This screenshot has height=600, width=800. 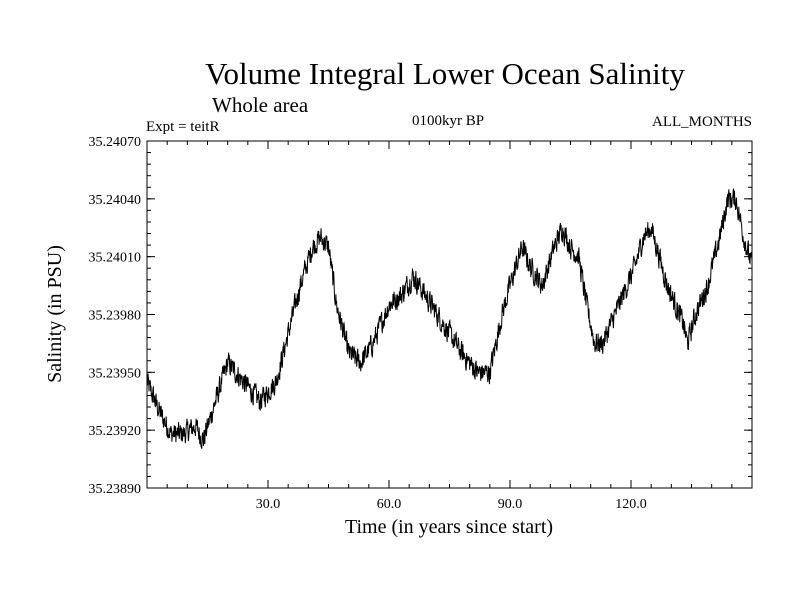 I want to click on chart-subtitle: Whole area, so click(x=260, y=105).